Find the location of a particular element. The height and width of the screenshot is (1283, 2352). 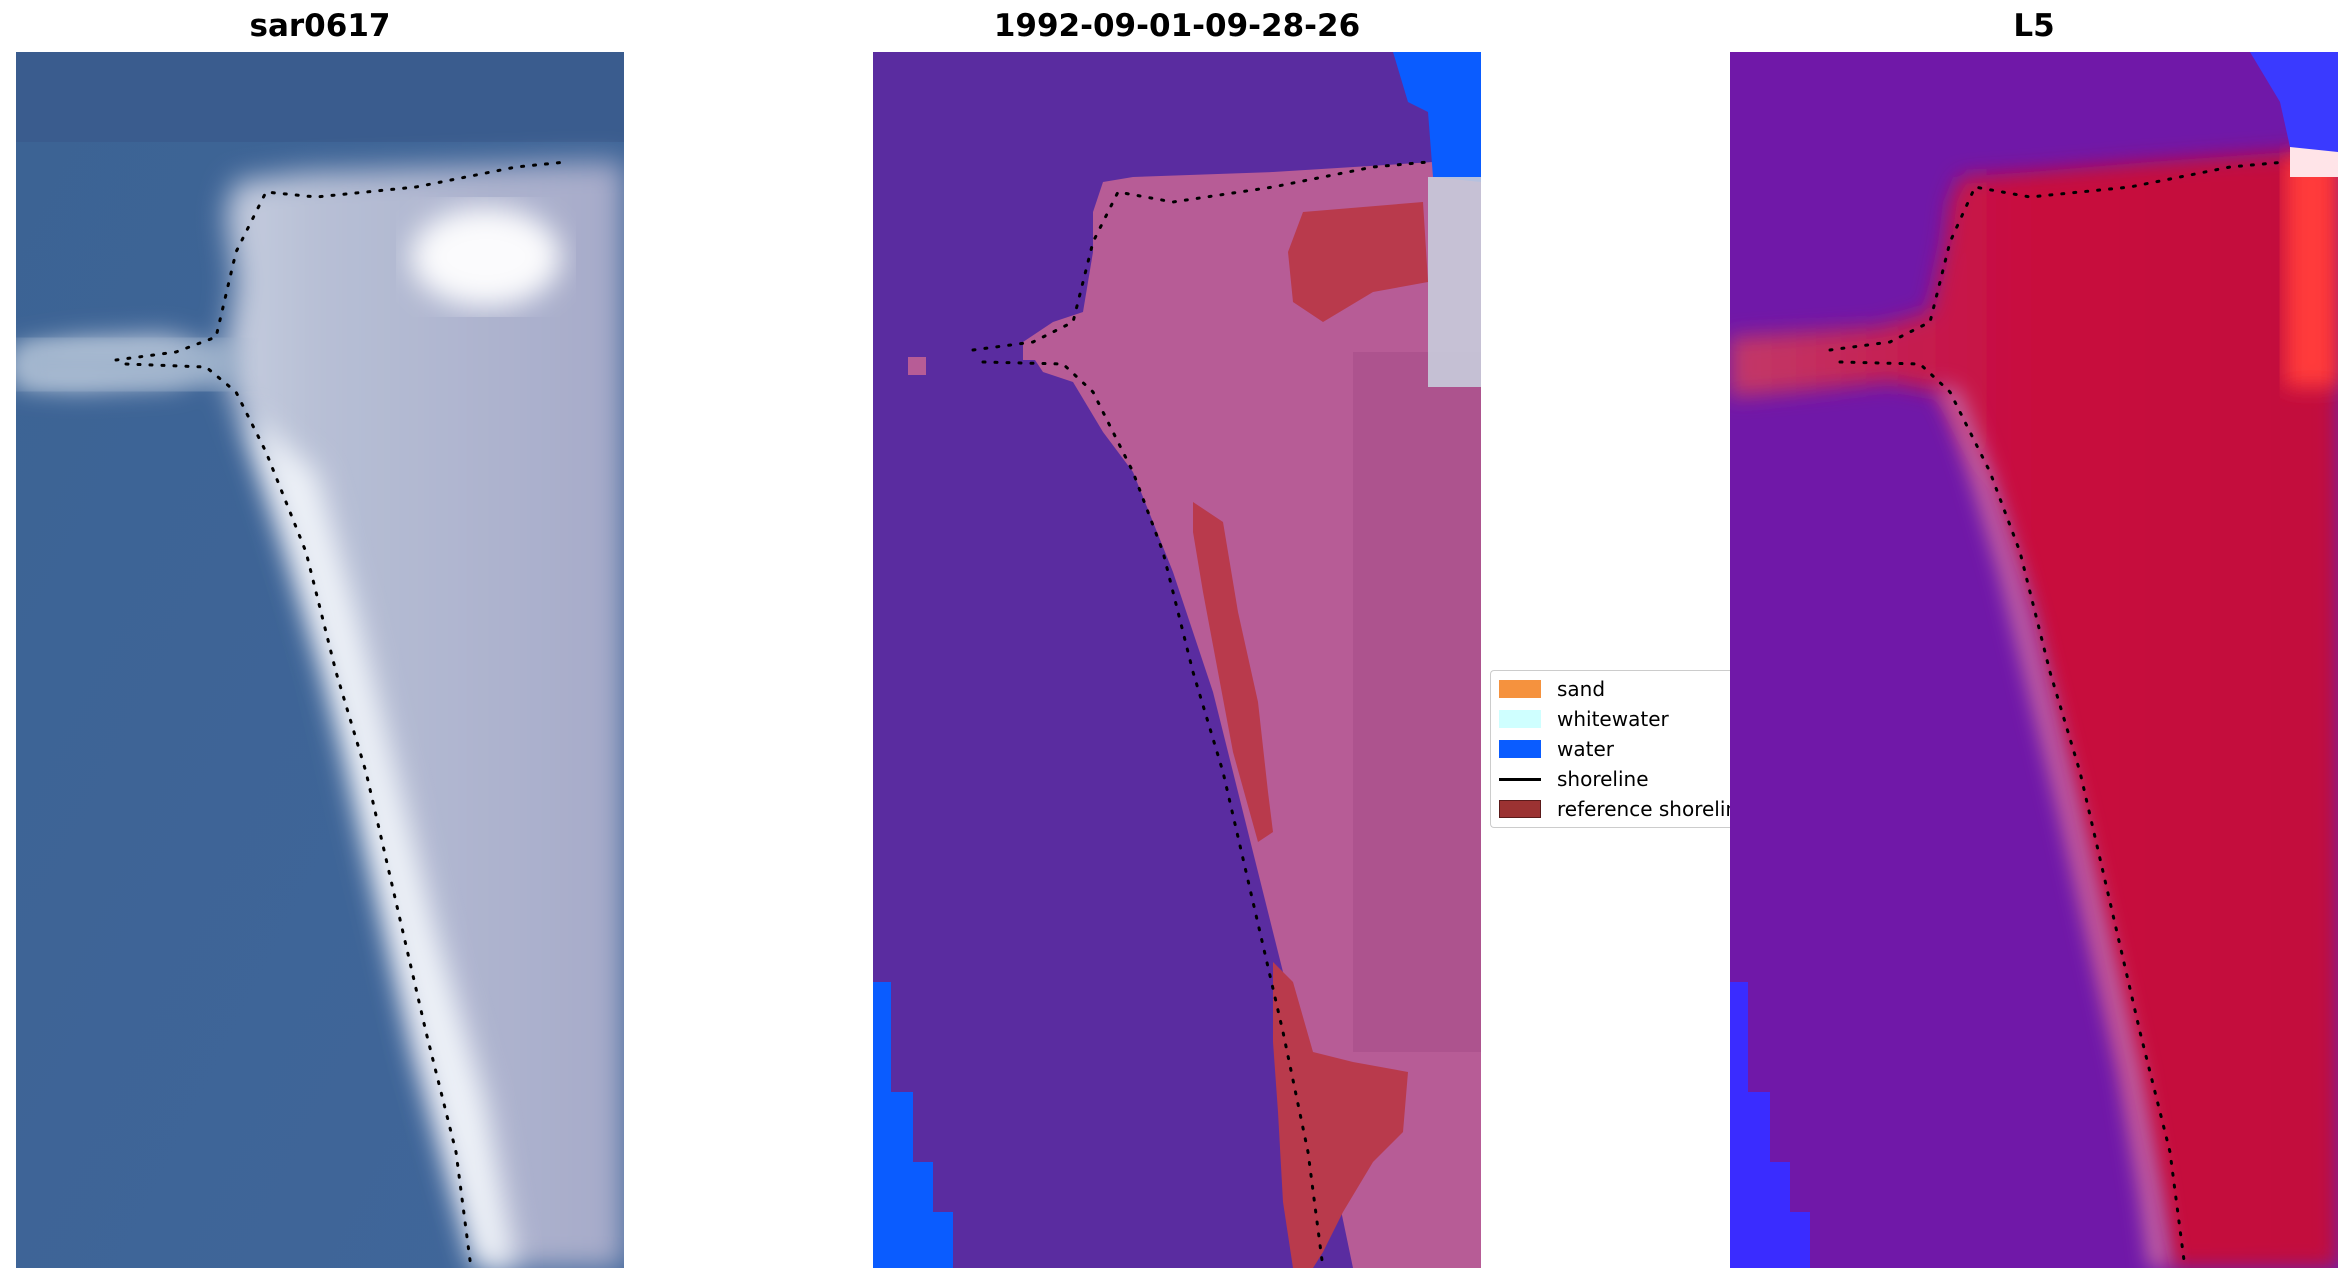

whitewater-swatch is located at coordinates (1520, 719).